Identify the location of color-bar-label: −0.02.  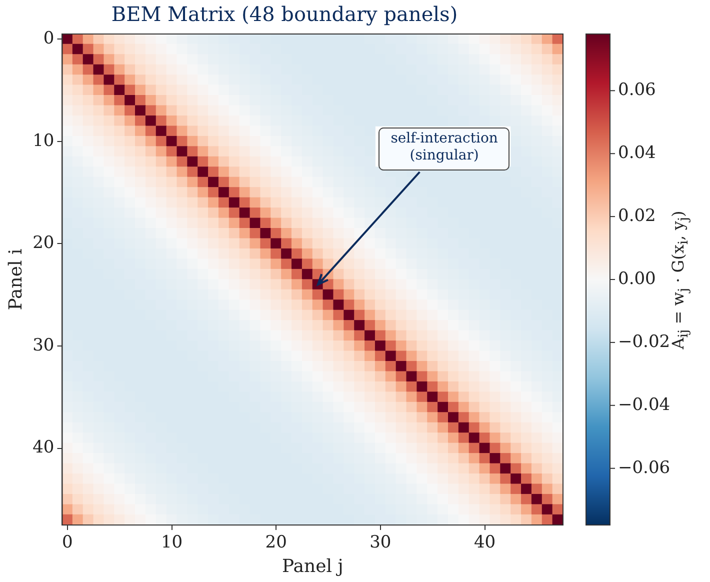
(644, 342).